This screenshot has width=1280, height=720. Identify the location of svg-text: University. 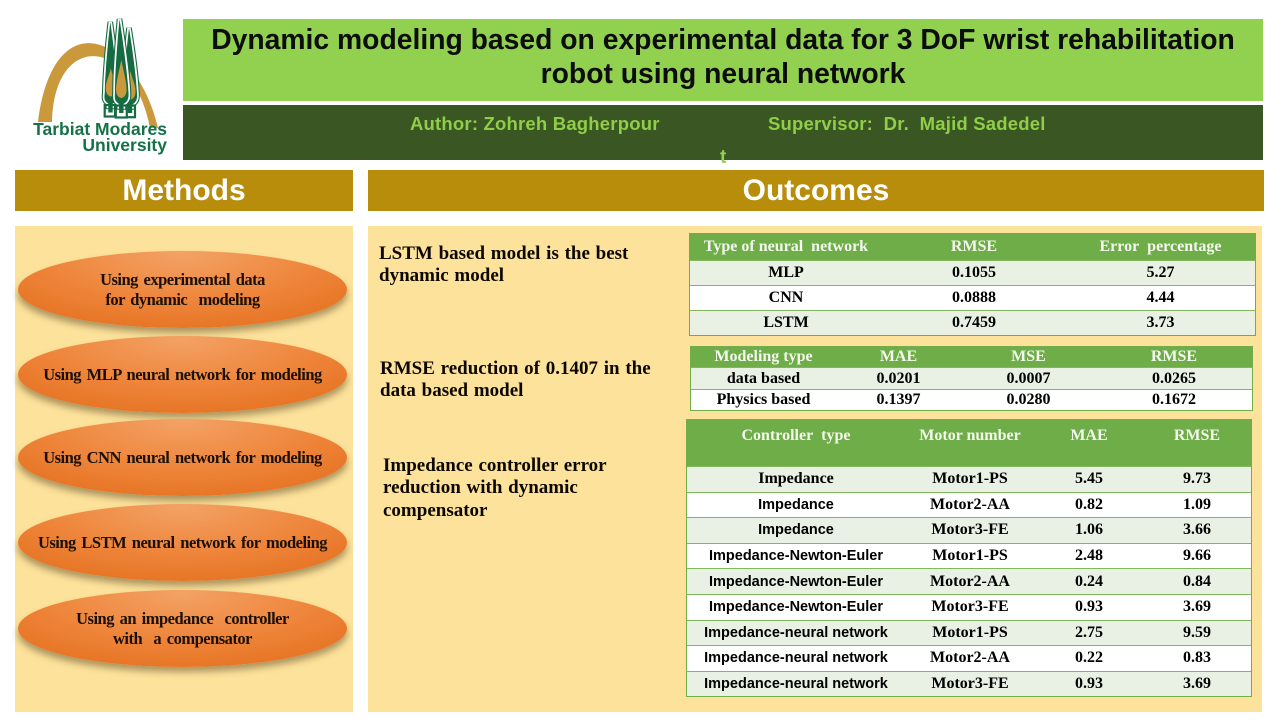
(124, 145).